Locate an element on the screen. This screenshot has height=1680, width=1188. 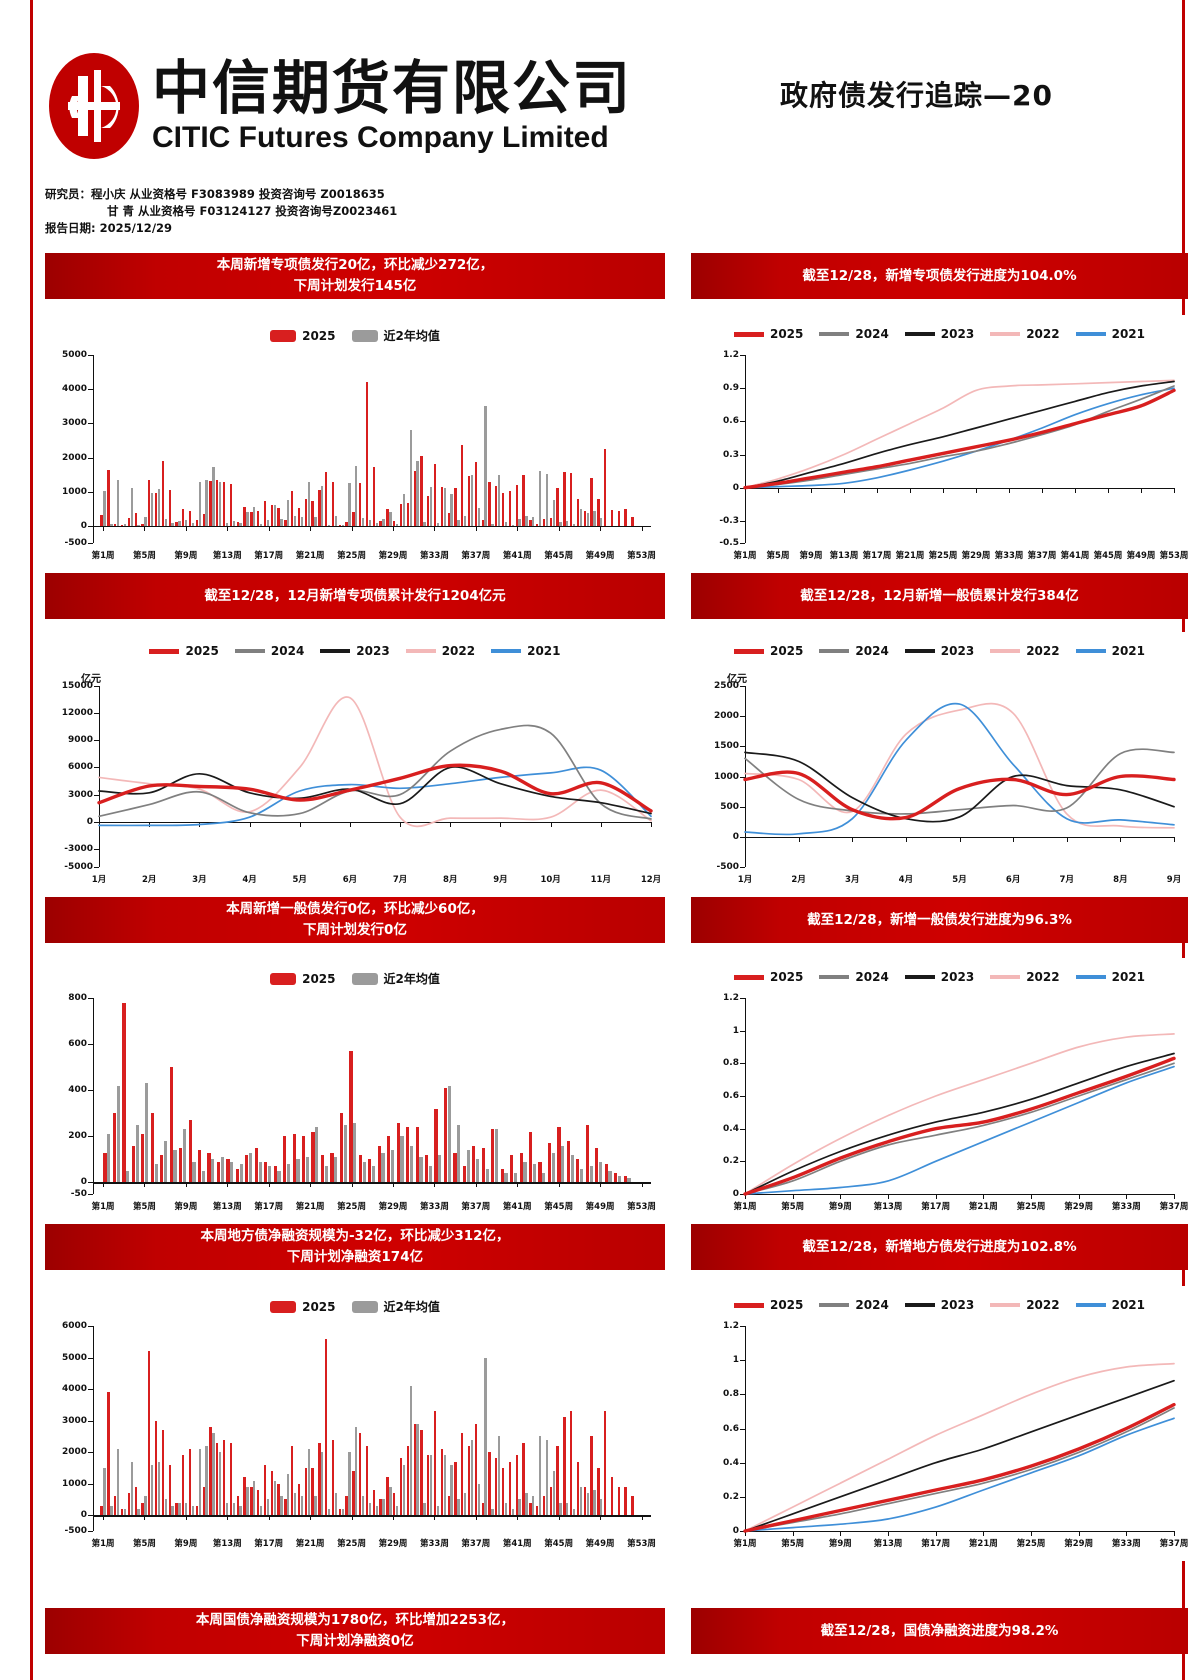
legend-item-2022: 2022 is located at coordinates (440, 651).